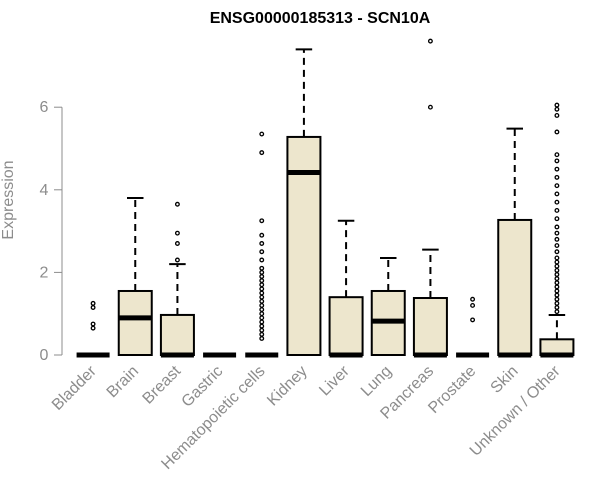 This screenshot has width=600, height=500. Describe the element at coordinates (74, 387) in the screenshot. I see `category-label: Bladder` at that location.